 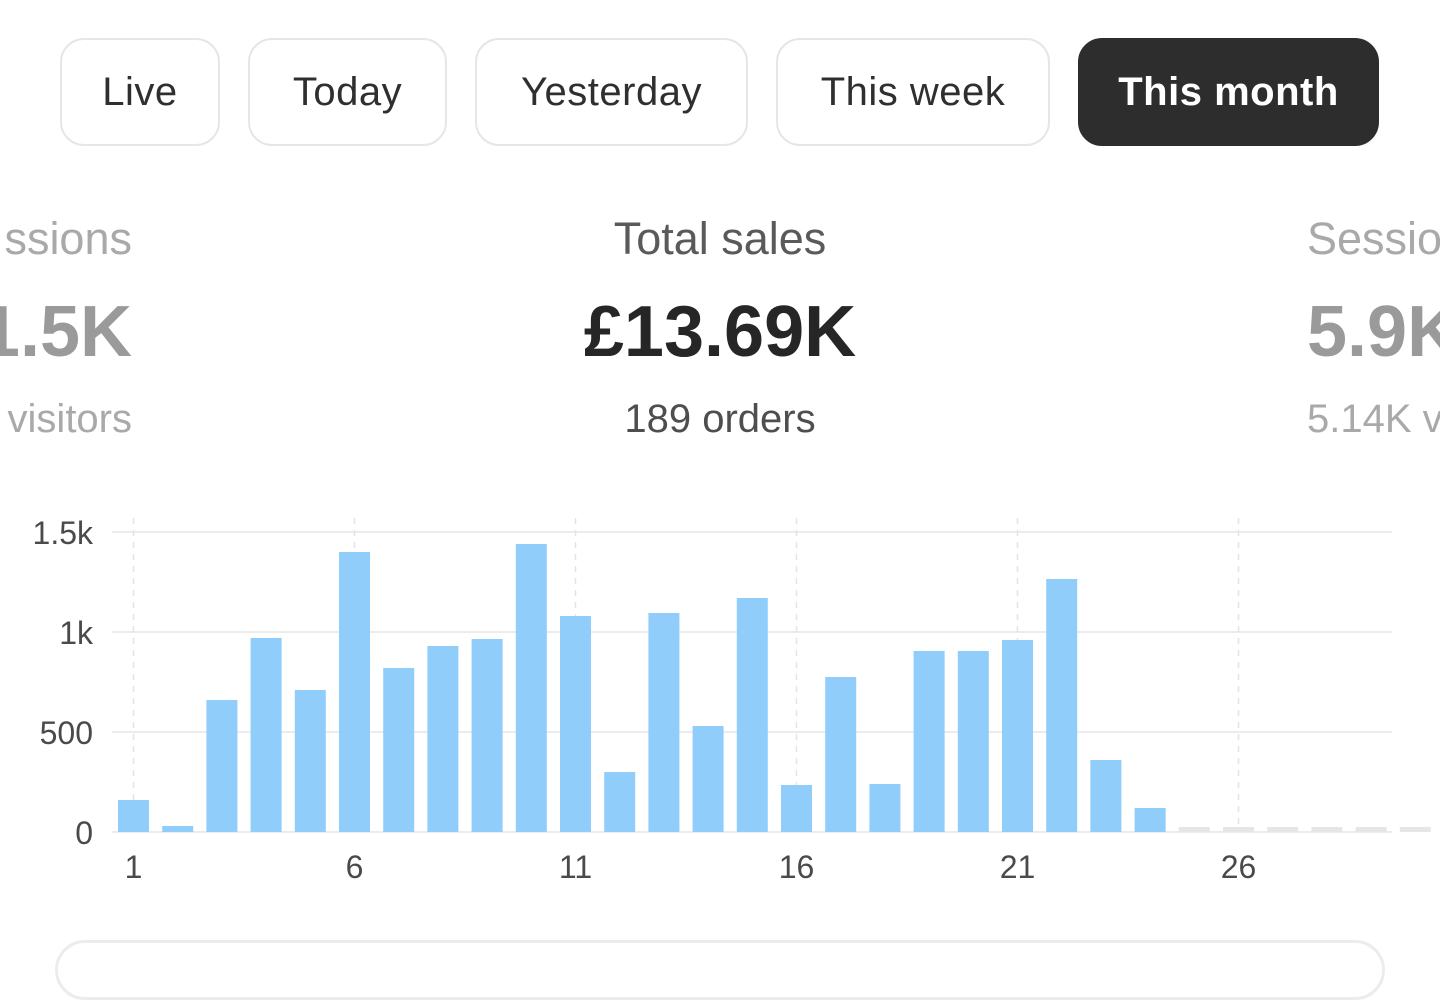 What do you see at coordinates (134, 867) in the screenshot?
I see `x-tick-label: 1` at bounding box center [134, 867].